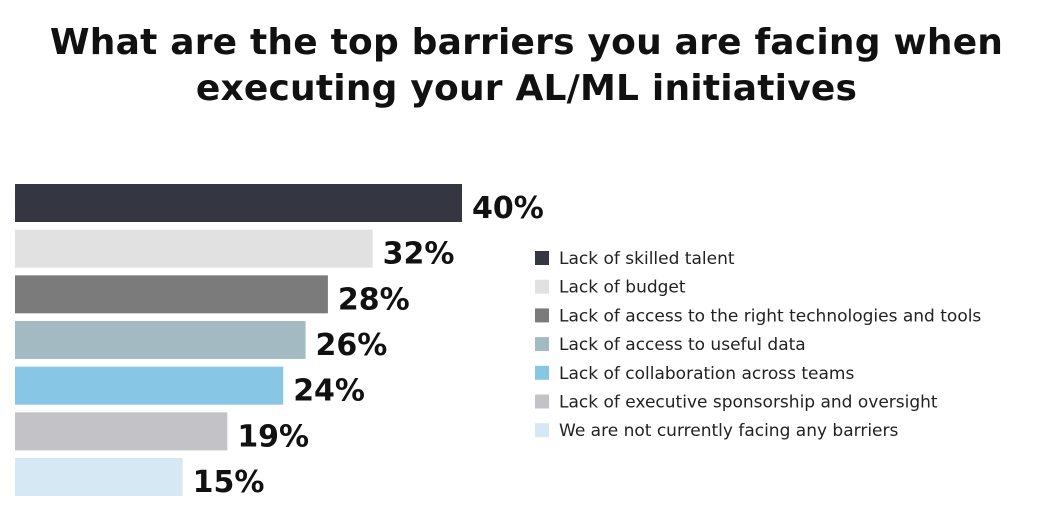  What do you see at coordinates (682, 345) in the screenshot?
I see `legend-label-4: Lack of access to useful data` at bounding box center [682, 345].